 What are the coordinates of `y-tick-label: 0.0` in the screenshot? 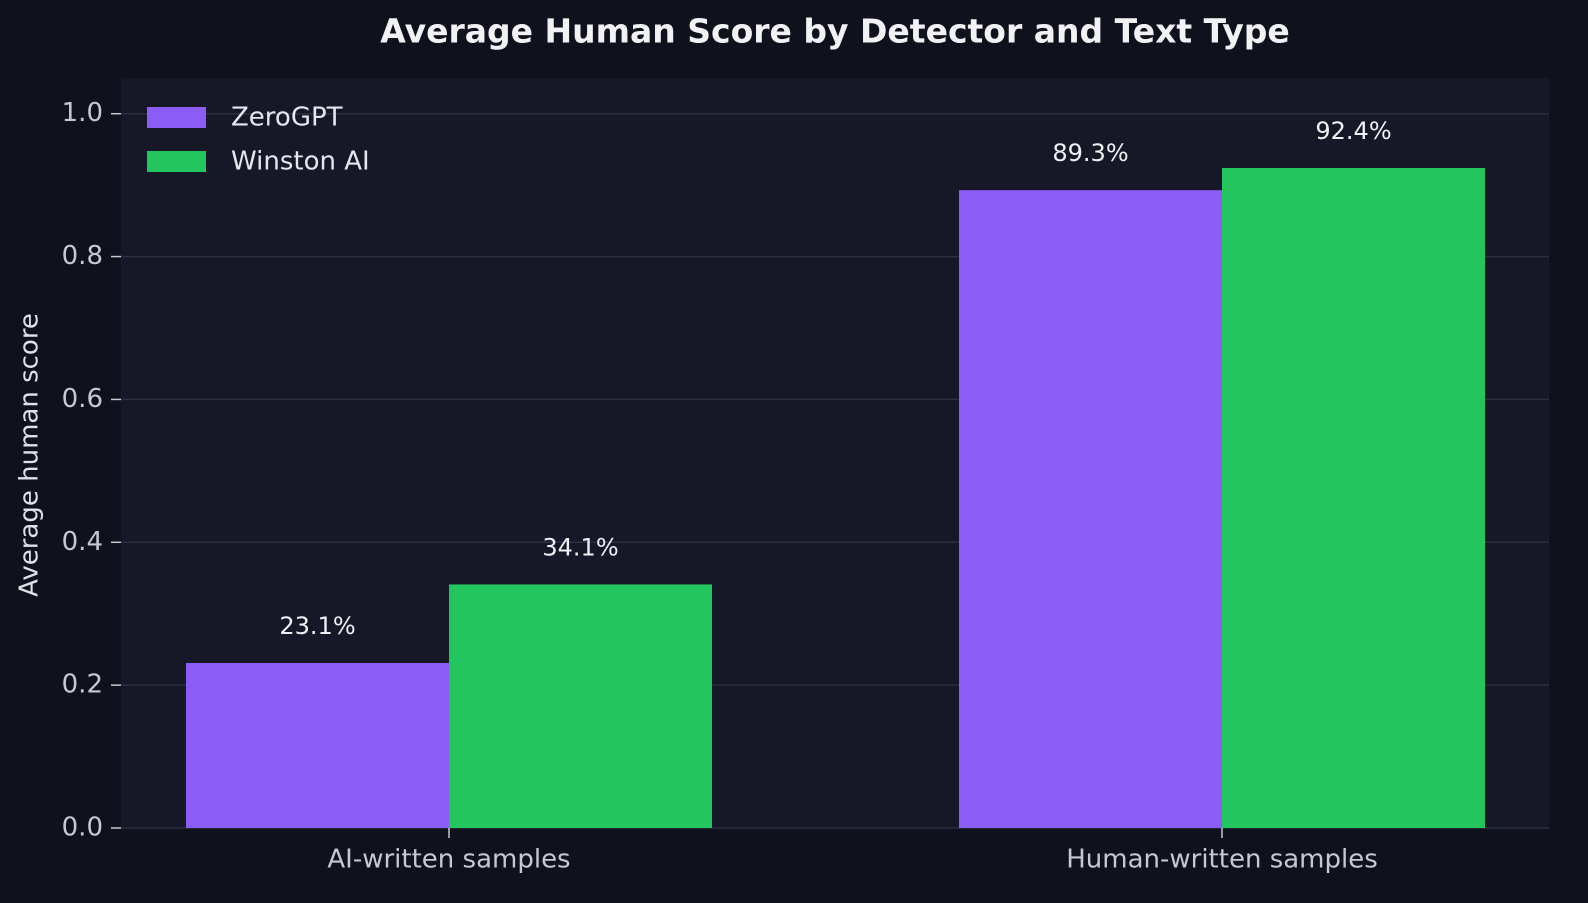 It's located at (82, 828).